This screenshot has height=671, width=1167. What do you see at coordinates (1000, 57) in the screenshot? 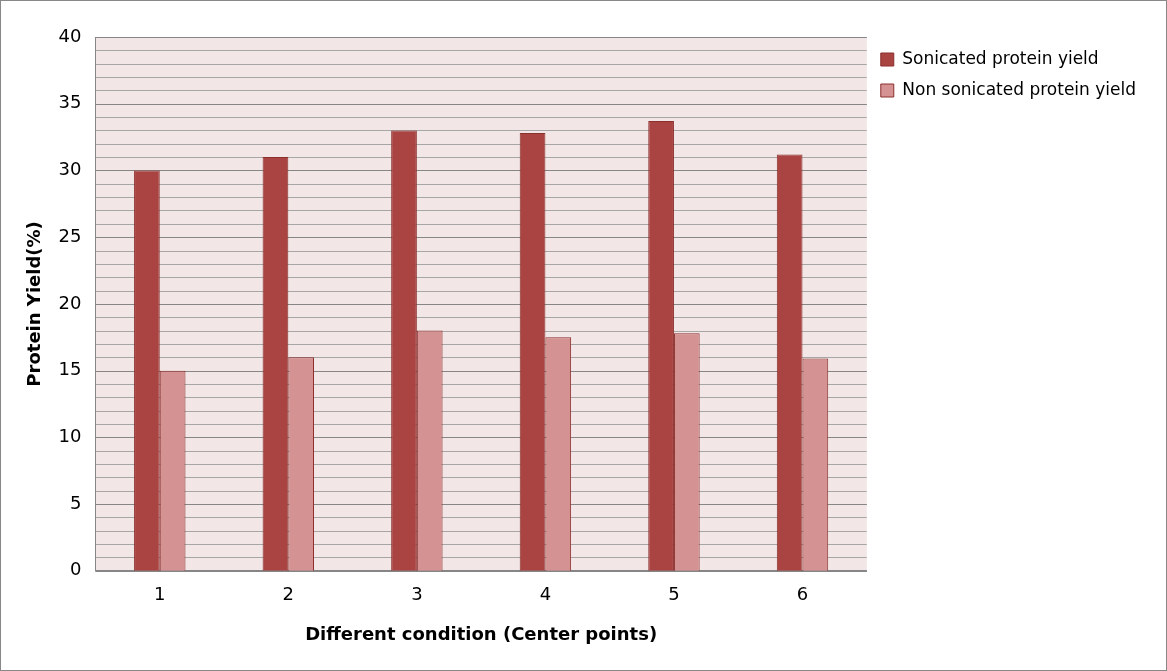
I see `legend-label: Sonicated protein yield` at bounding box center [1000, 57].